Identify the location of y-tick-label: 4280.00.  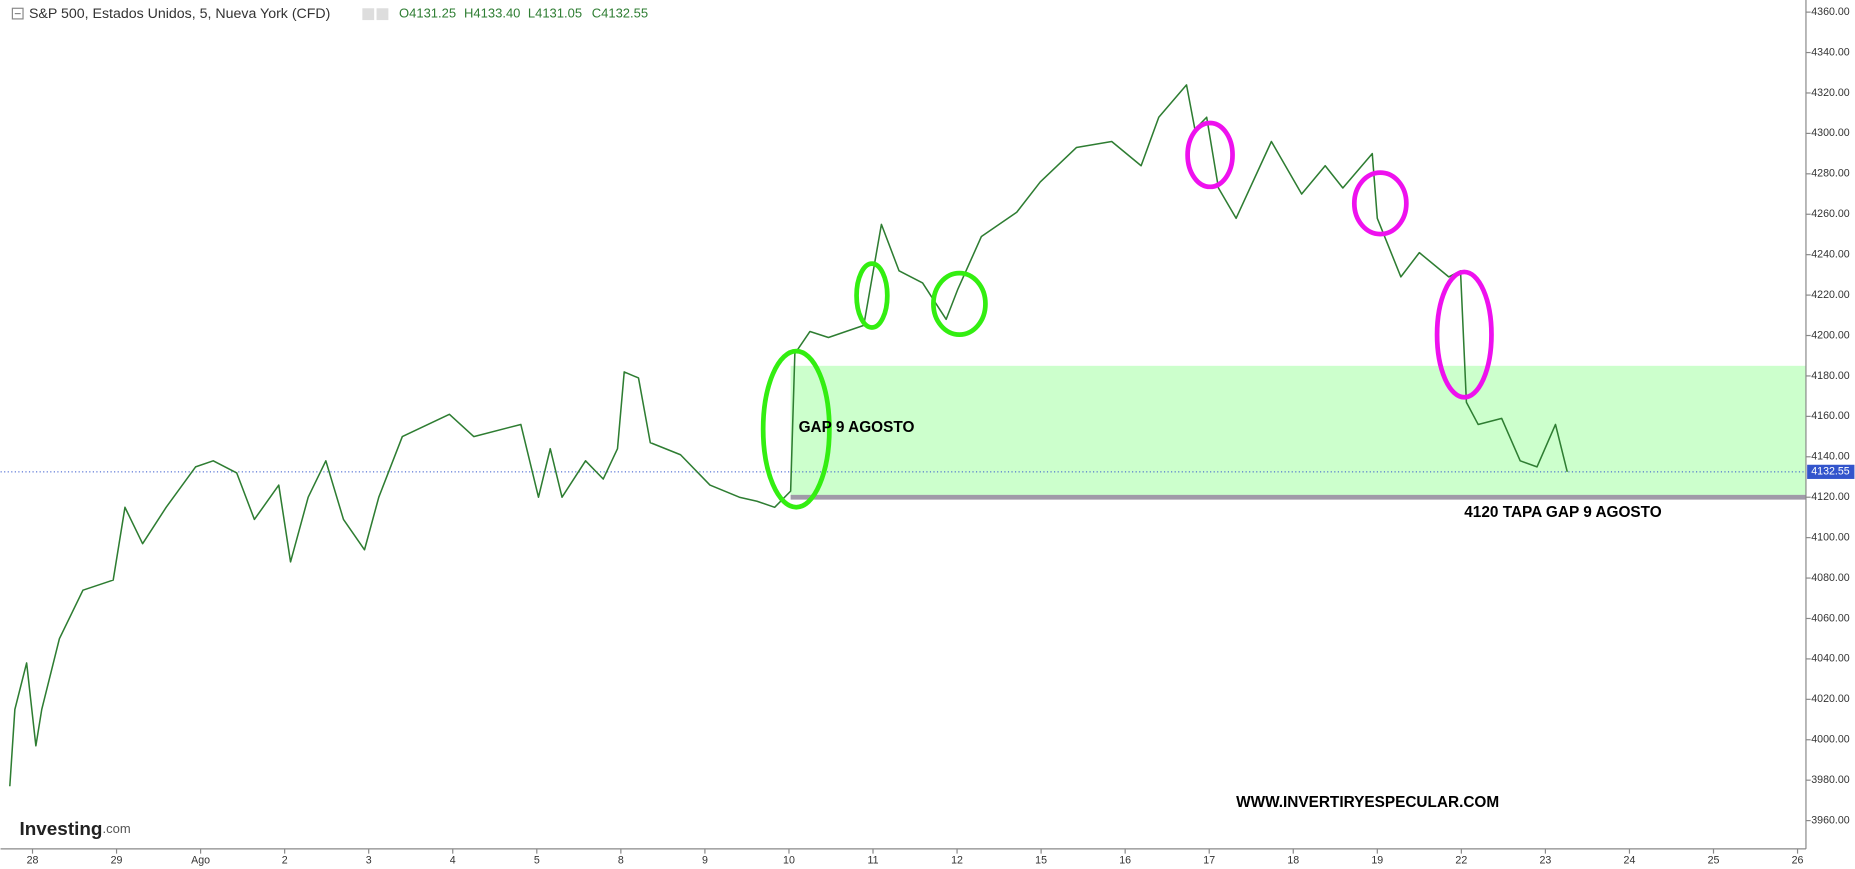
(1830, 174).